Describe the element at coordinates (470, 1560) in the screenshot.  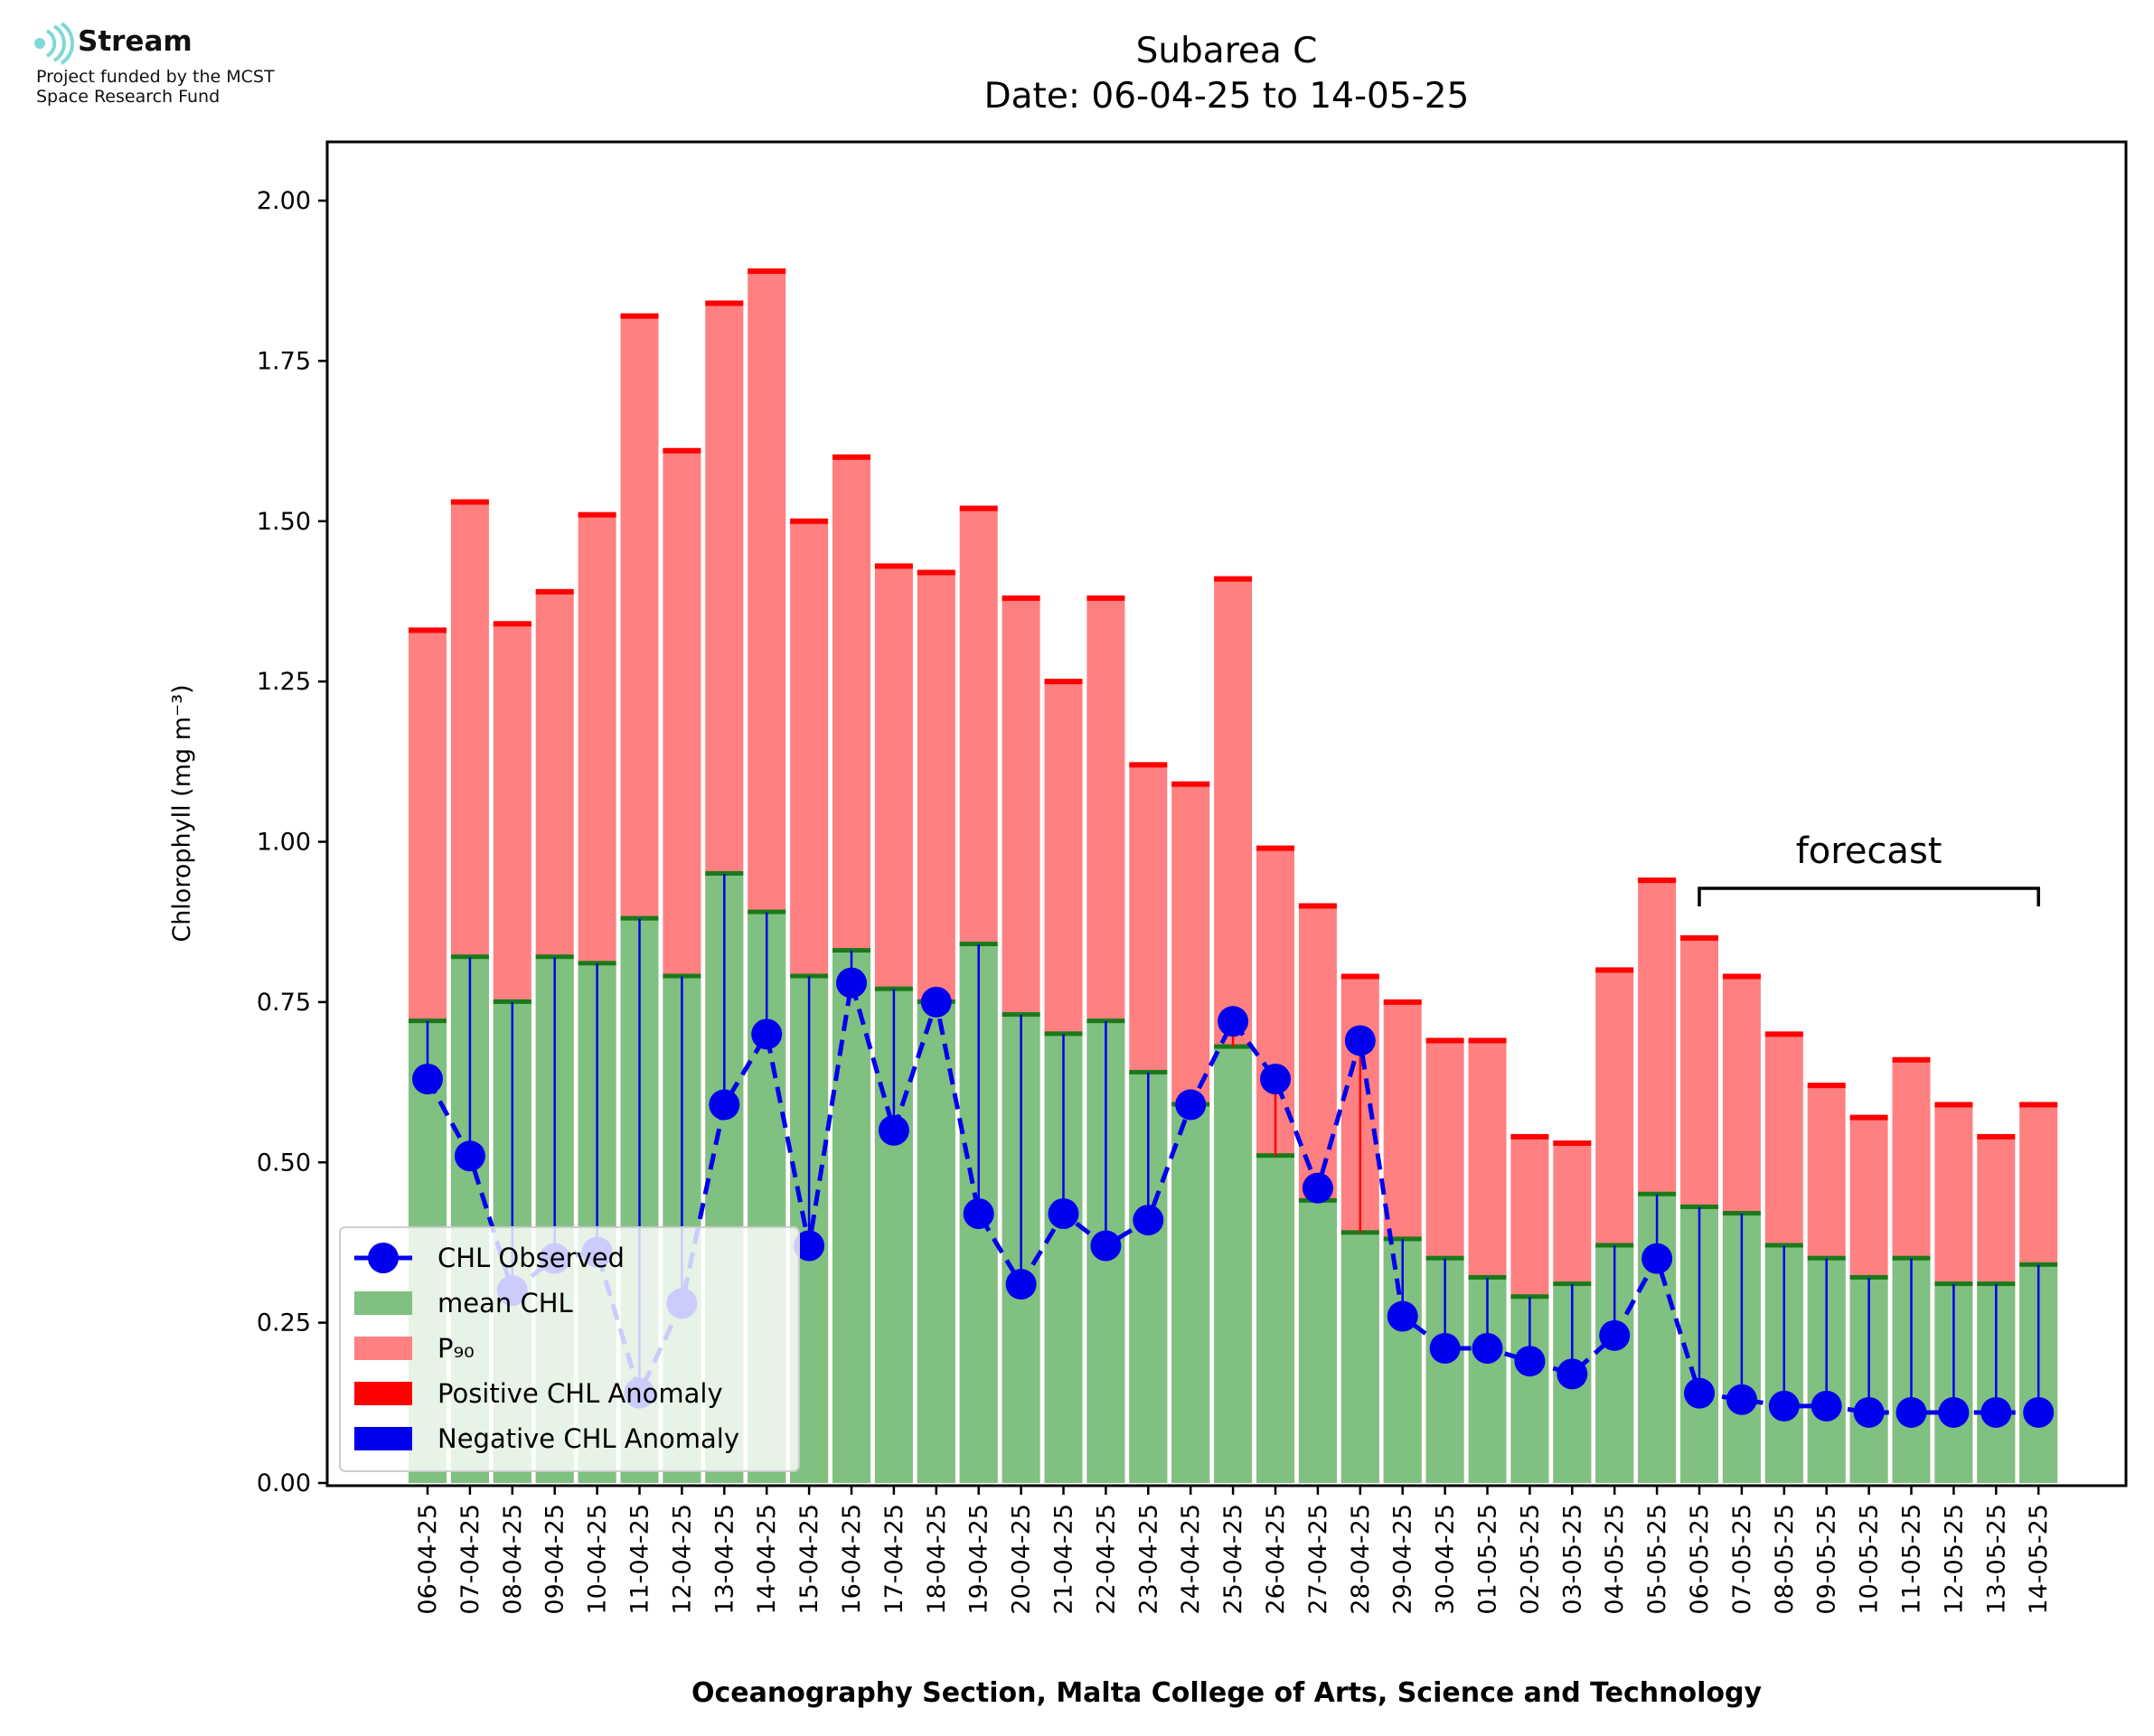
I see `x-tick-label: 07-04-25` at that location.